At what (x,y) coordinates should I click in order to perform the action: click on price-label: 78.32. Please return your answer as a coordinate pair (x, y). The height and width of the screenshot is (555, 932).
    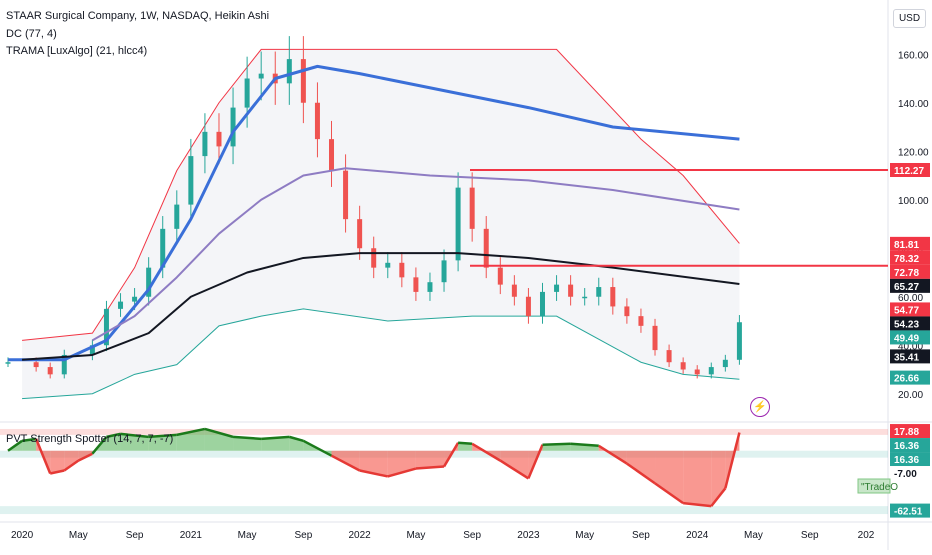
    Looking at the image, I should click on (906, 259).